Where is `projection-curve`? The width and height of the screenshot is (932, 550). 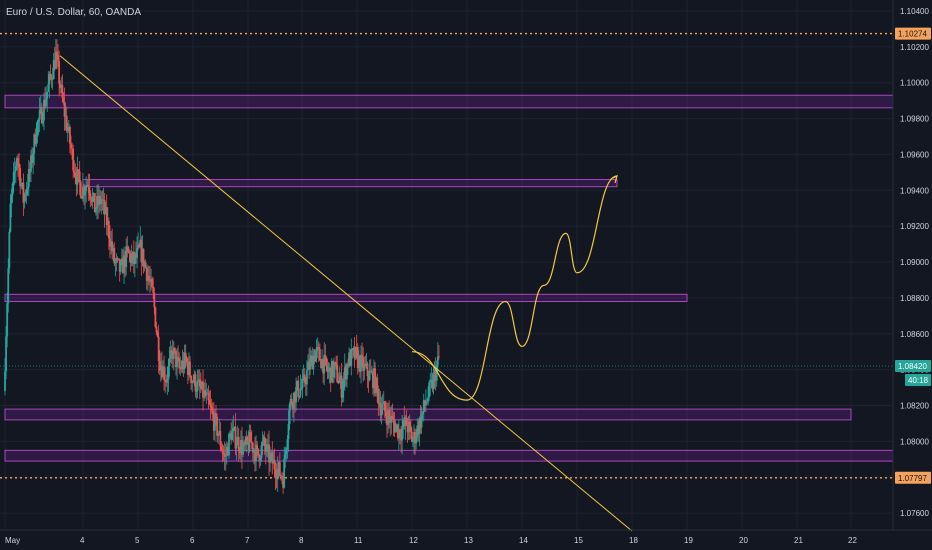 projection-curve is located at coordinates (514, 288).